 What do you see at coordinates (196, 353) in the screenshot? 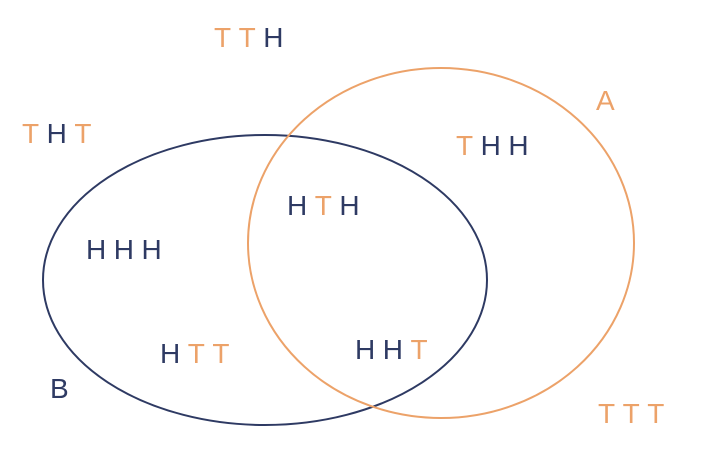
I see `outcome-htt-letter-2: T` at bounding box center [196, 353].